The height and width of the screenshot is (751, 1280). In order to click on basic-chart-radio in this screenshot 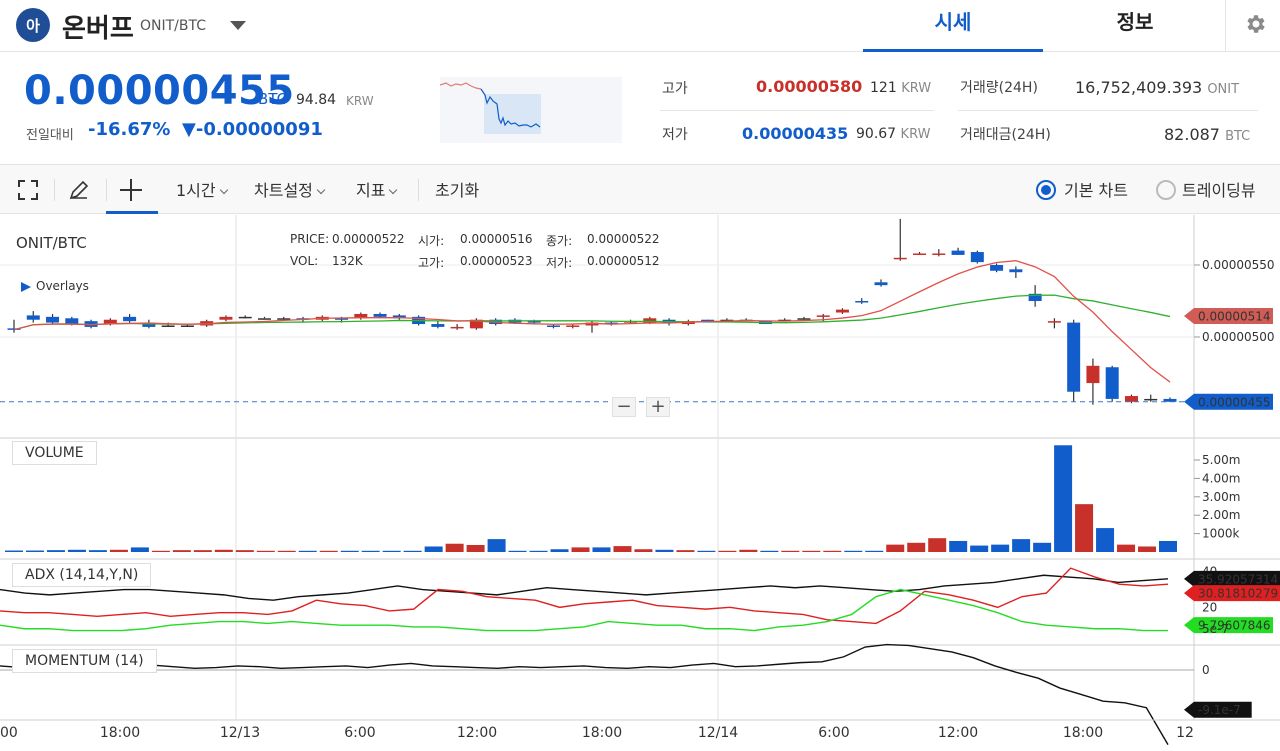, I will do `click(1046, 190)`.